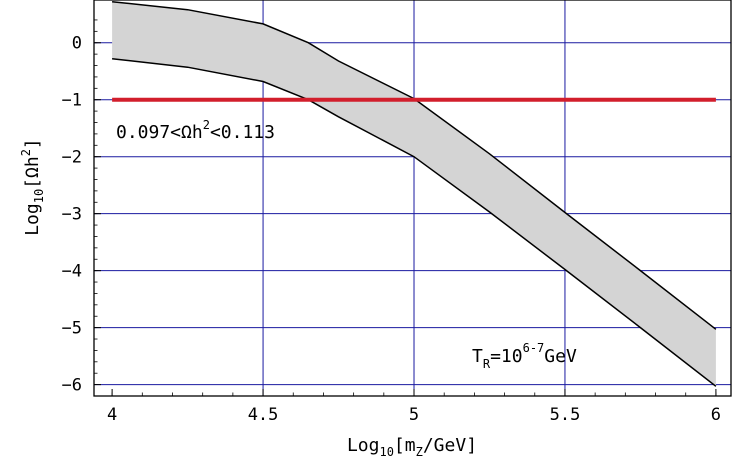 Image resolution: width=747 pixels, height=462 pixels. I want to click on y-tick-label: 0, so click(77, 44).